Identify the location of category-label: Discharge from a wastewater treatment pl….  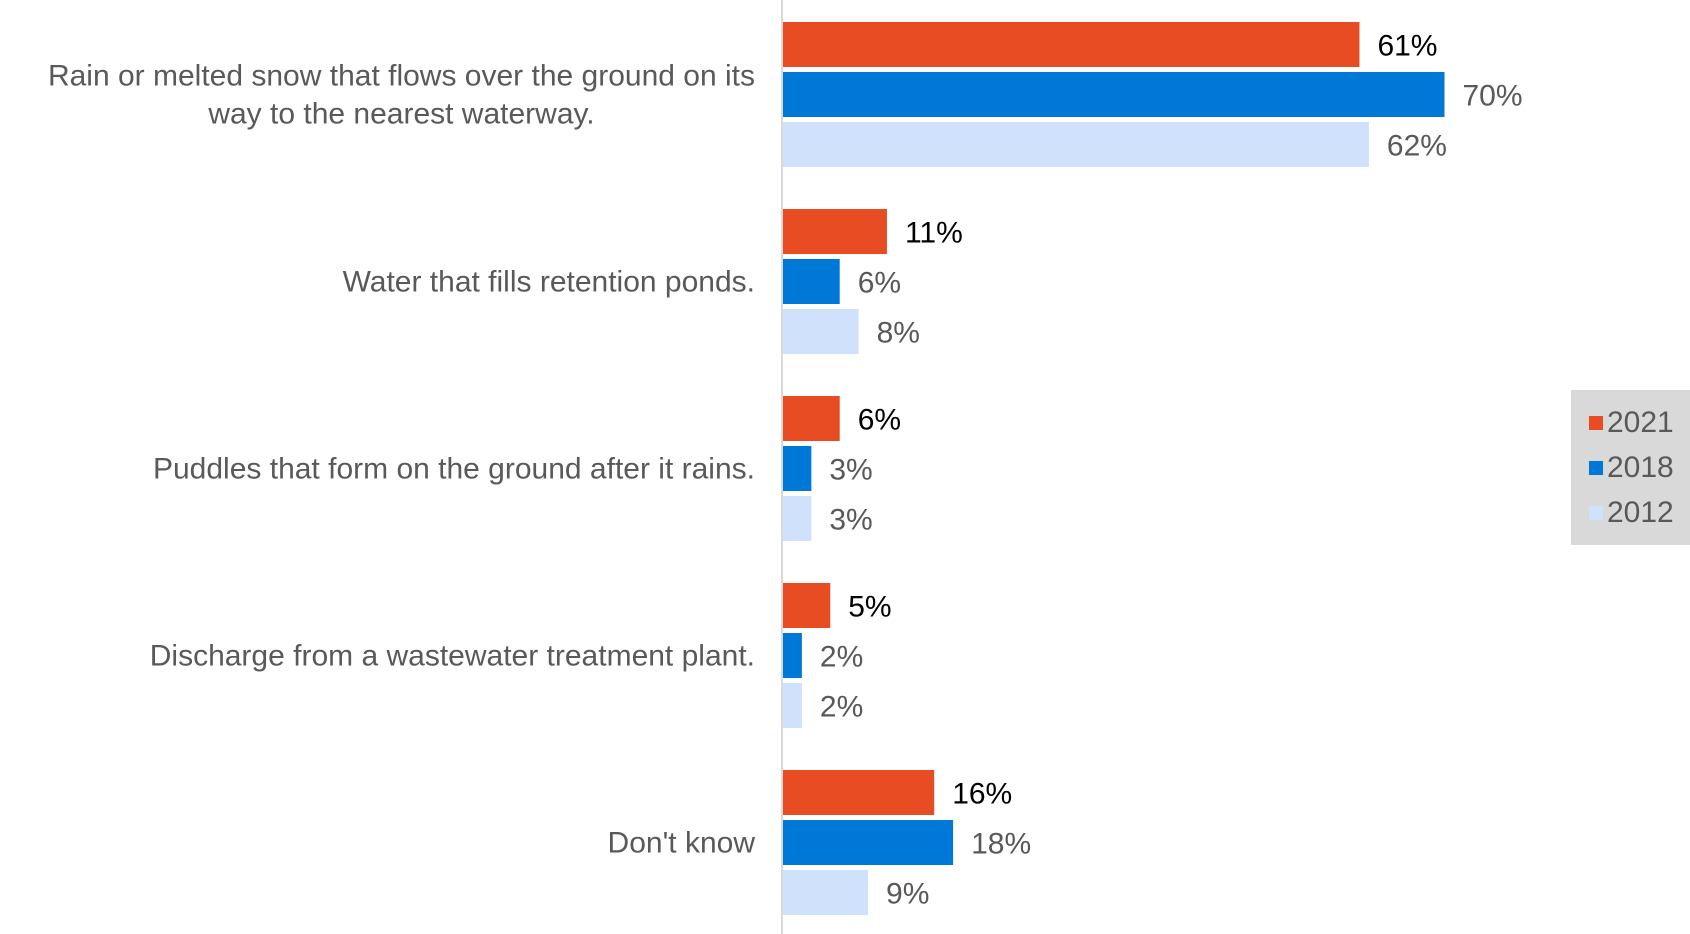
(452, 656).